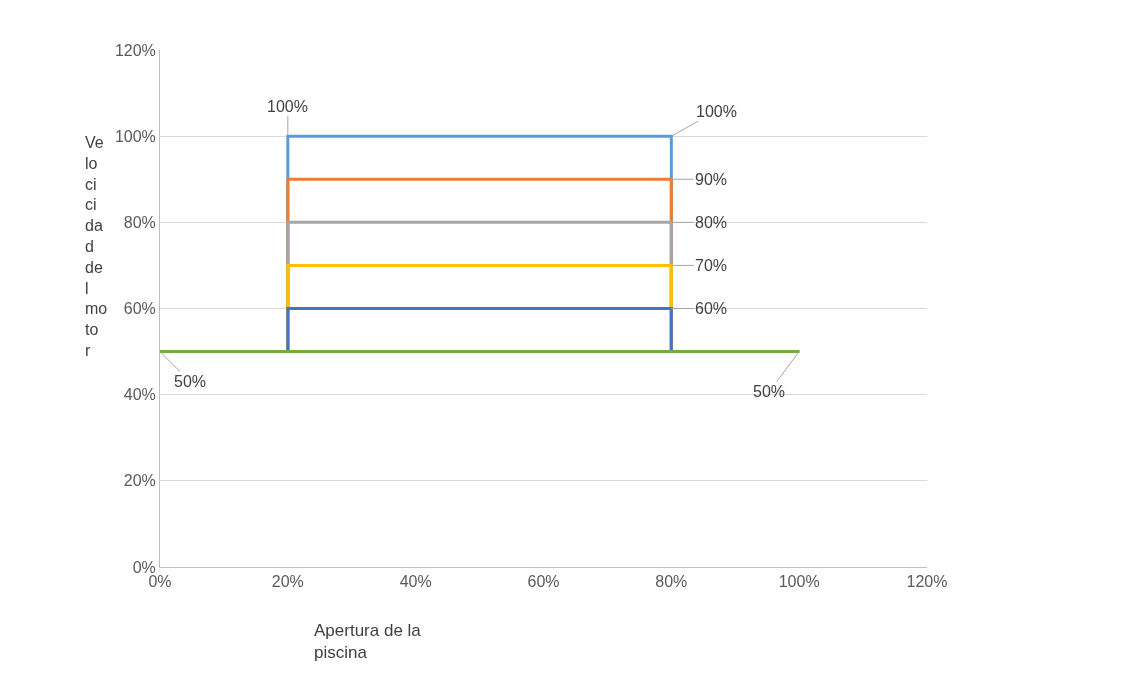 The image size is (1147, 677). I want to click on x-tick-label: 0%, so click(160, 582).